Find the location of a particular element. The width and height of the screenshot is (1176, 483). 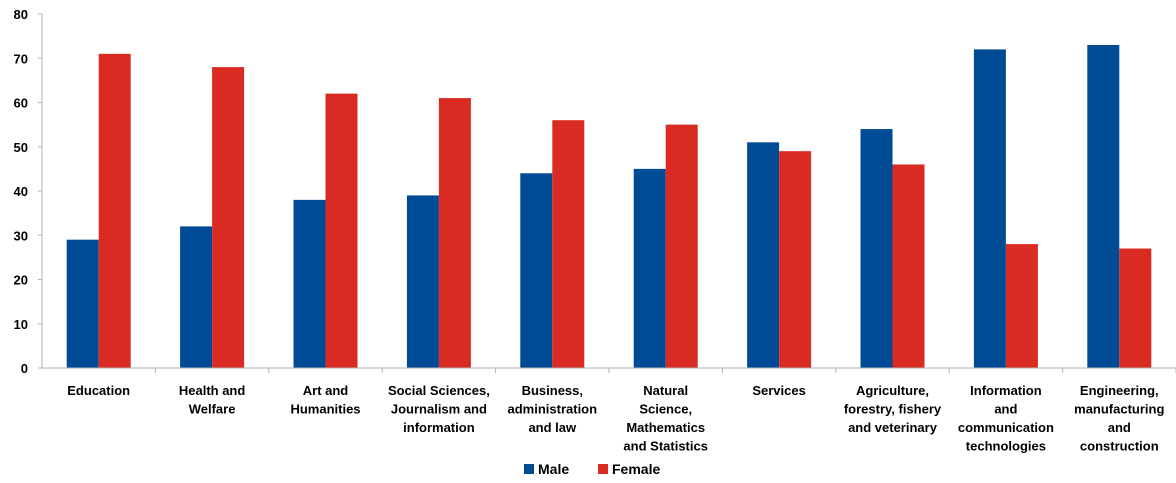

x-tick-label: Art and Humanities is located at coordinates (325, 400).